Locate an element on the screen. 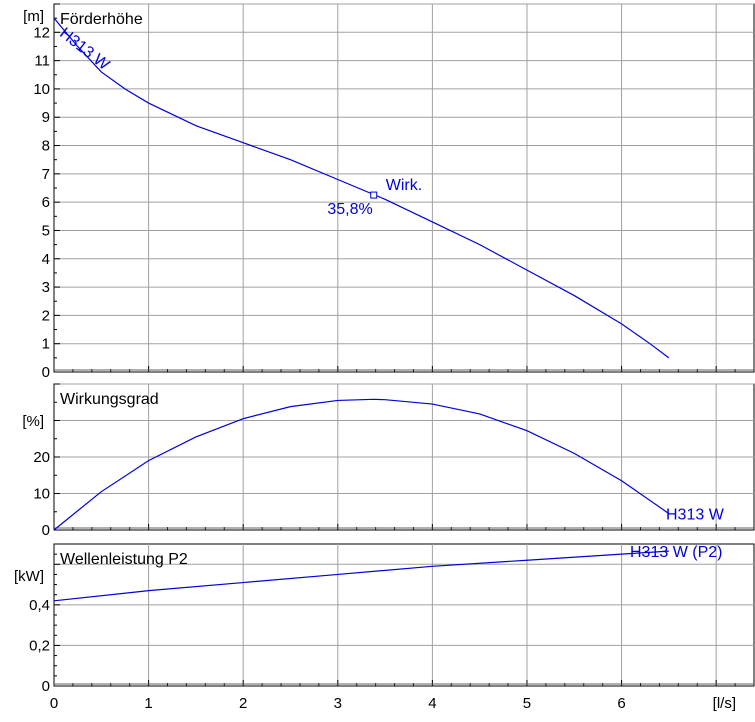 This screenshot has width=755, height=722. efficiency-point-label: Wirk. is located at coordinates (404, 185).